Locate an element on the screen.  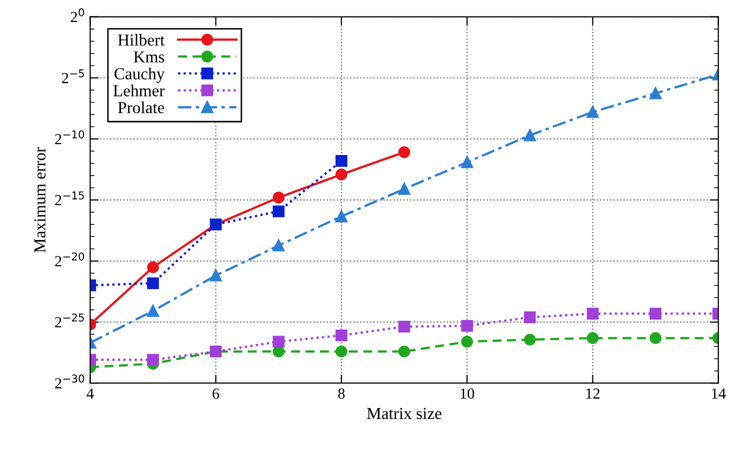
y-tick-label: 2$^{0}$ is located at coordinates (77, 15).